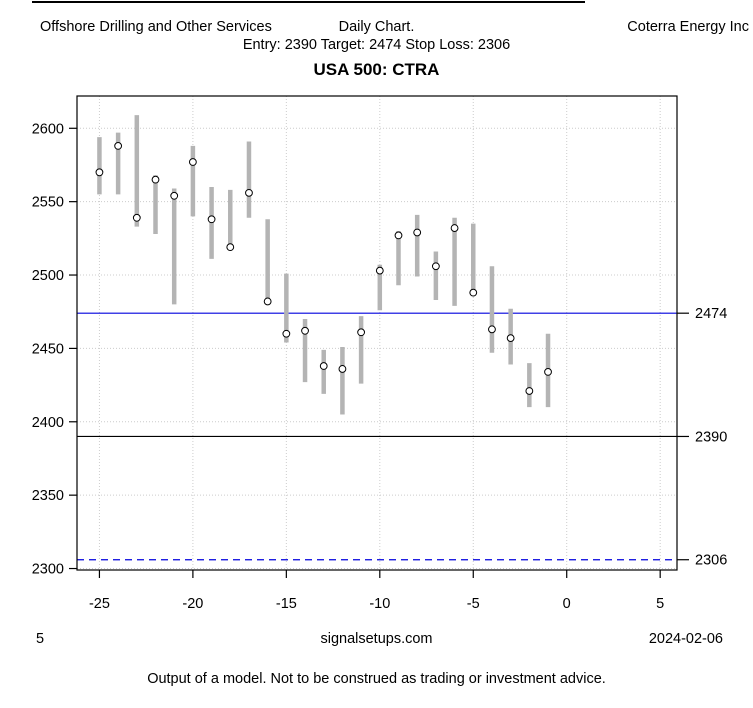 The height and width of the screenshot is (708, 753). What do you see at coordinates (473, 604) in the screenshot?
I see `x-axis-tick-label: -5` at bounding box center [473, 604].